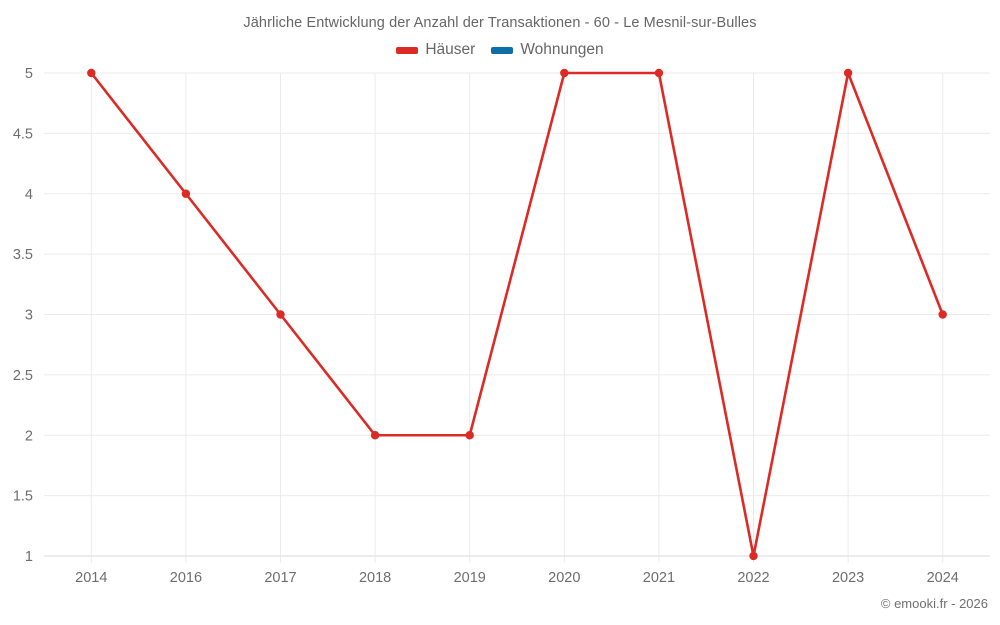 Image resolution: width=1000 pixels, height=625 pixels. Describe the element at coordinates (186, 578) in the screenshot. I see `x-tick-label: 2016` at that location.